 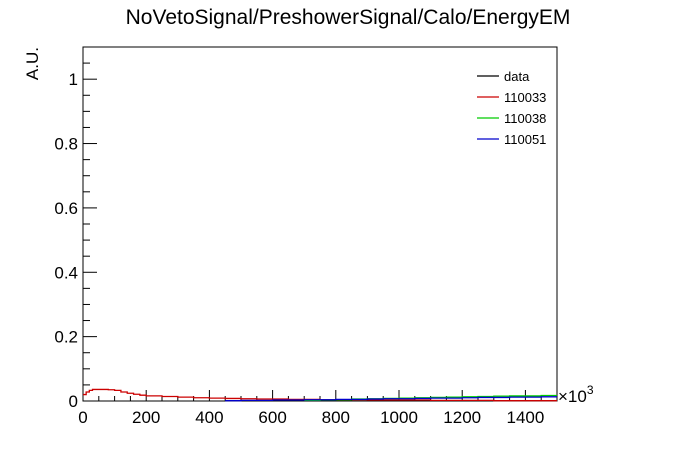 I want to click on x-axis-multiplier: ×10³, so click(x=576, y=394).